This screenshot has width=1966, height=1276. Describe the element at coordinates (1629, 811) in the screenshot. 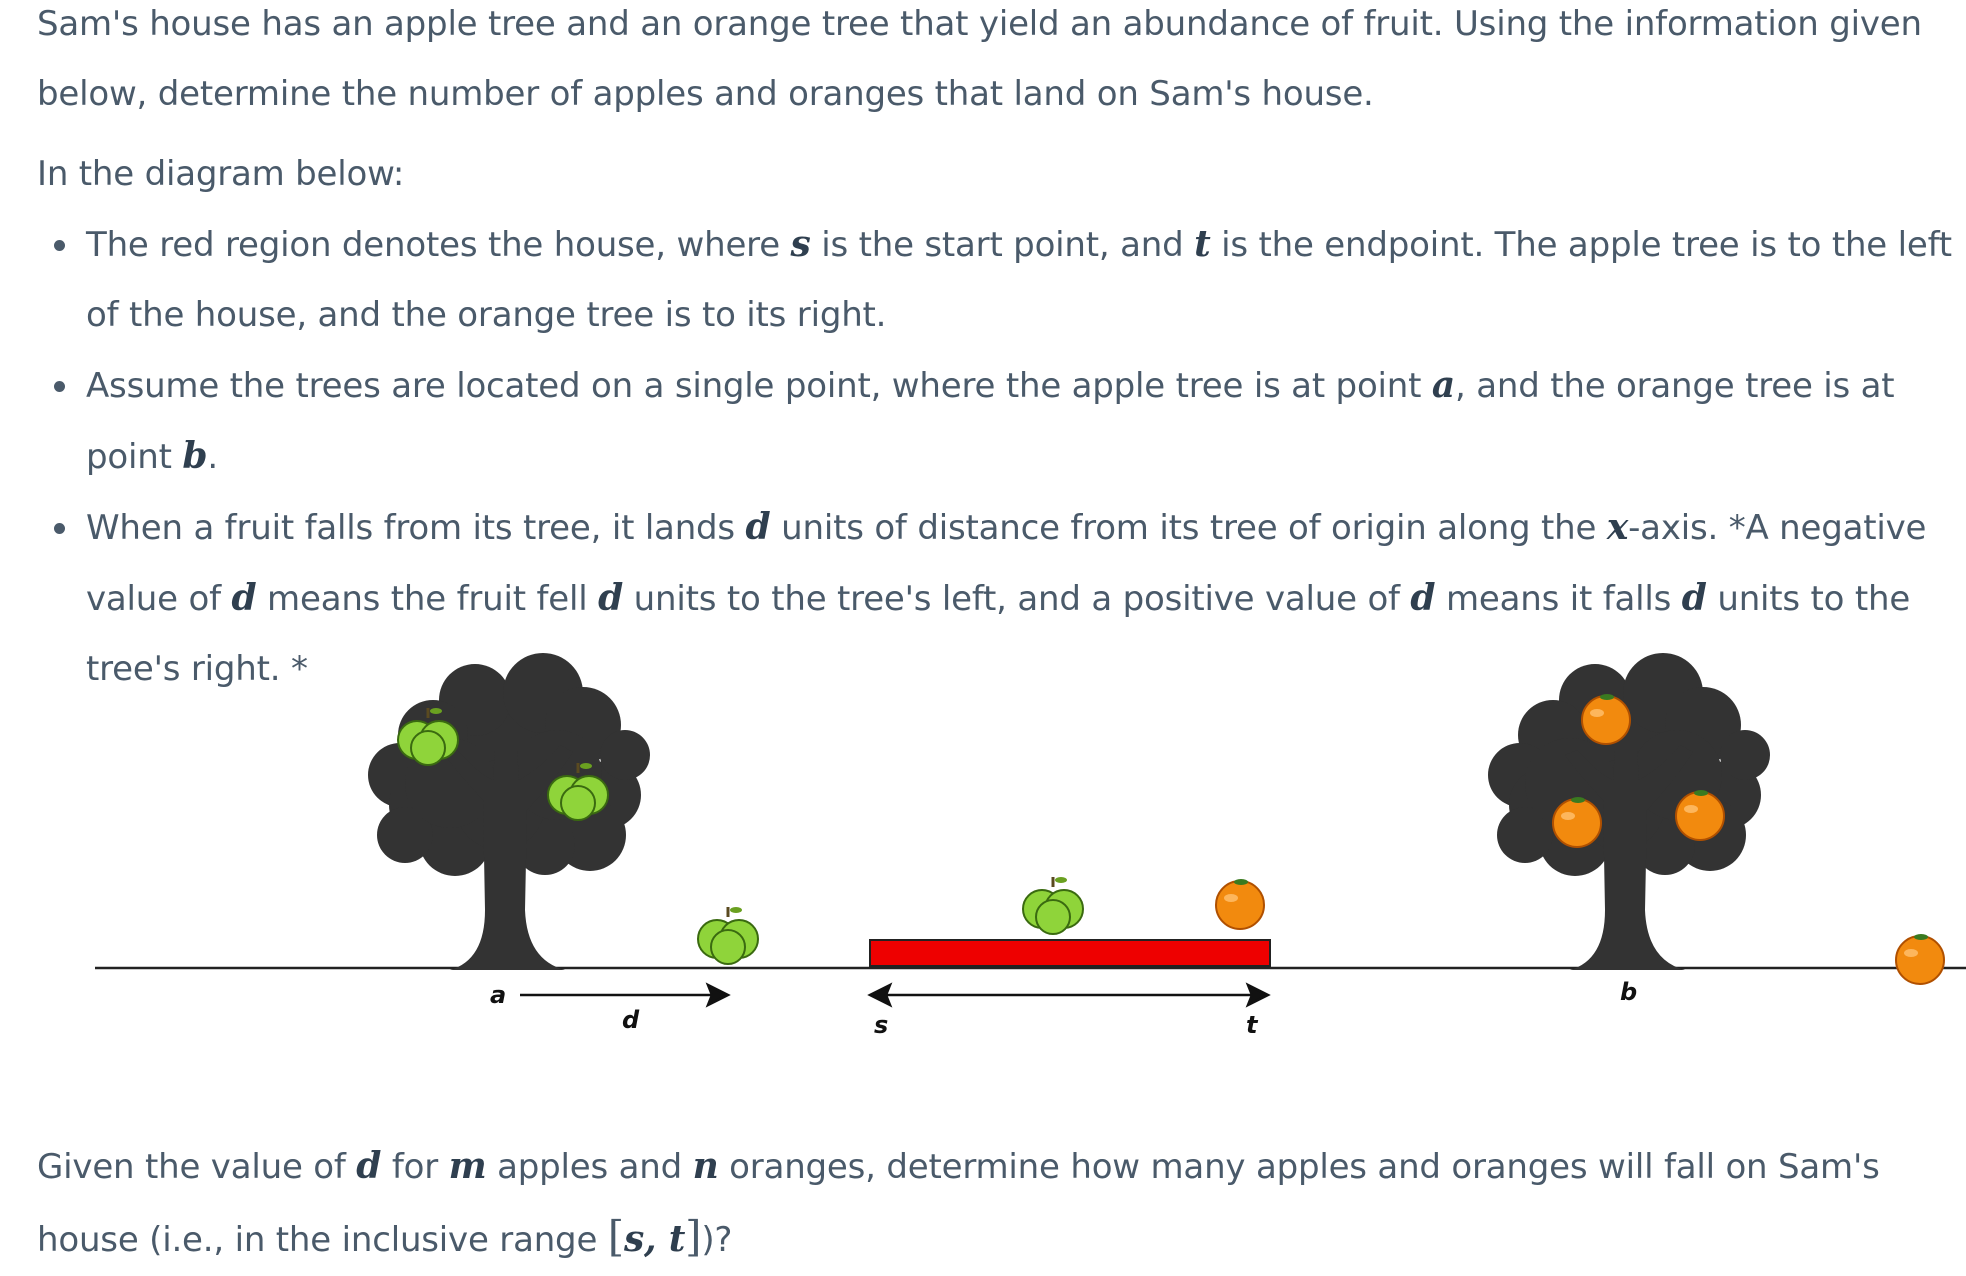

I see `orange-tree` at that location.